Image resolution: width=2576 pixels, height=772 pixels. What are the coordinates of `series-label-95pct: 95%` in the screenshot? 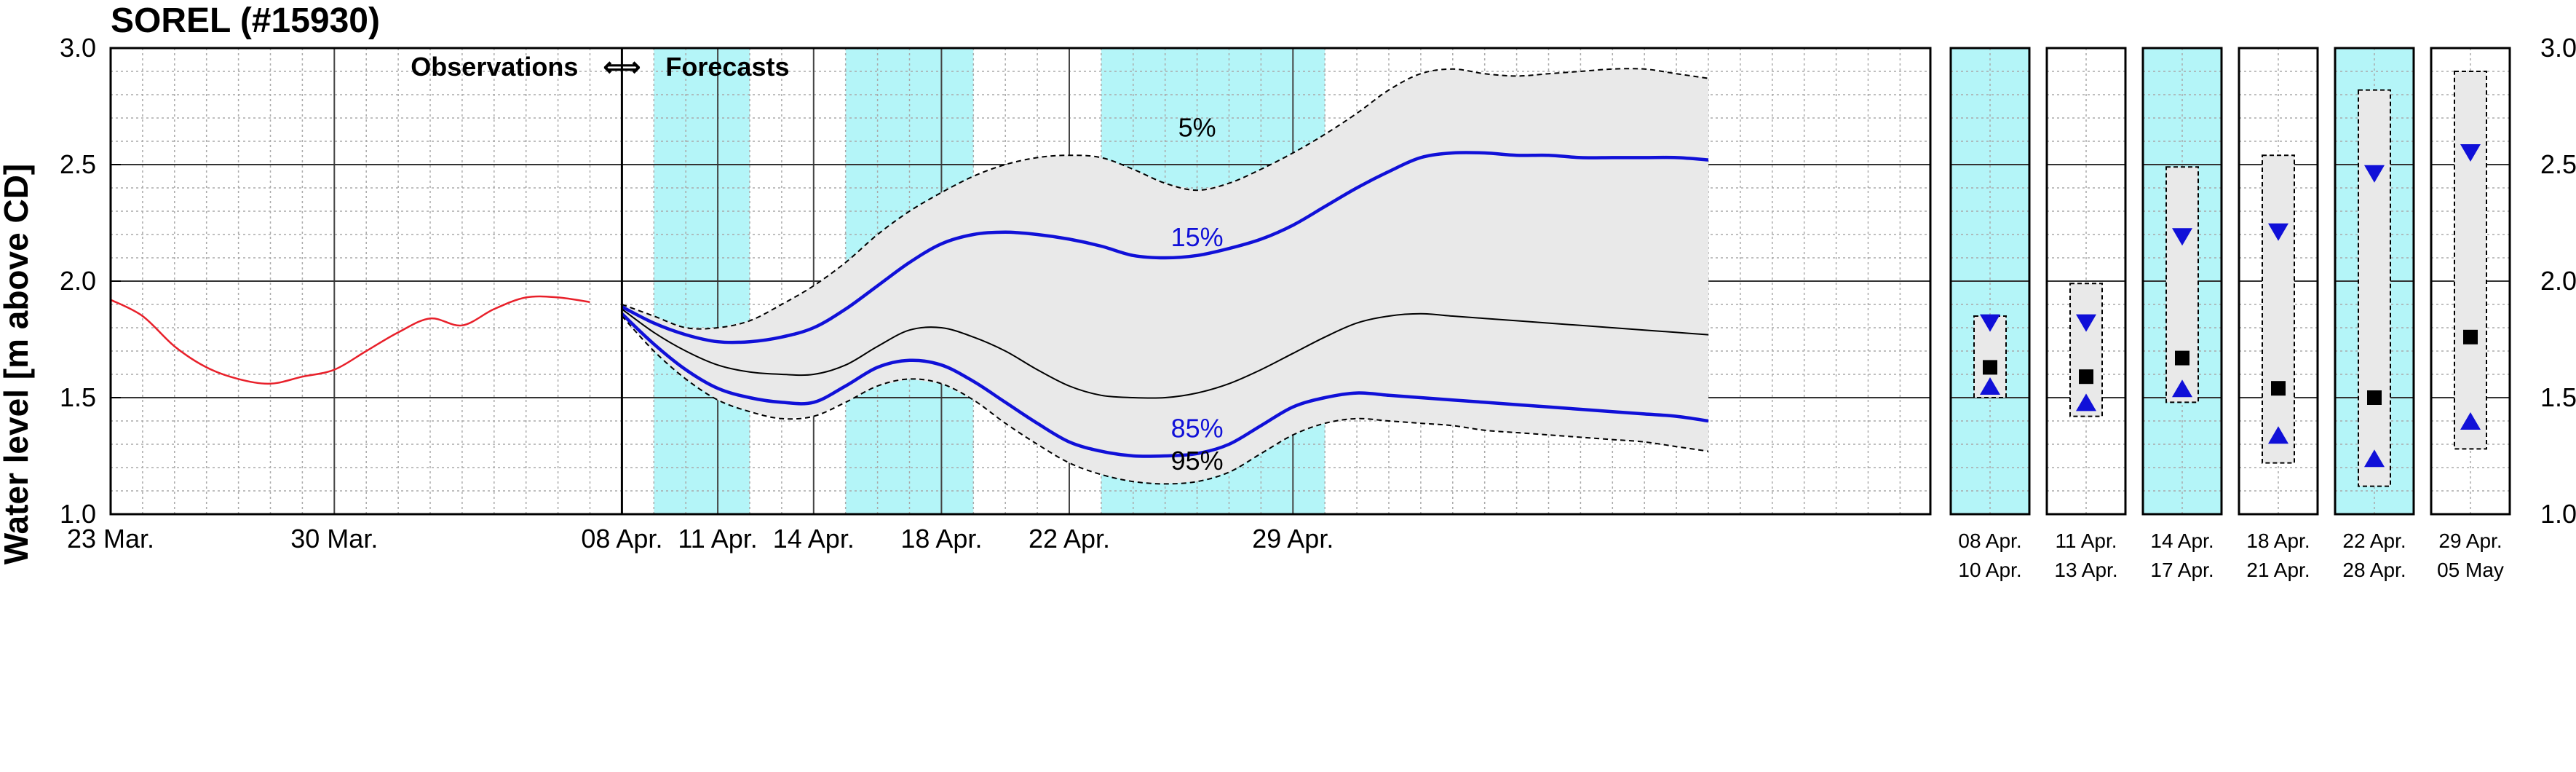 It's located at (1197, 461).